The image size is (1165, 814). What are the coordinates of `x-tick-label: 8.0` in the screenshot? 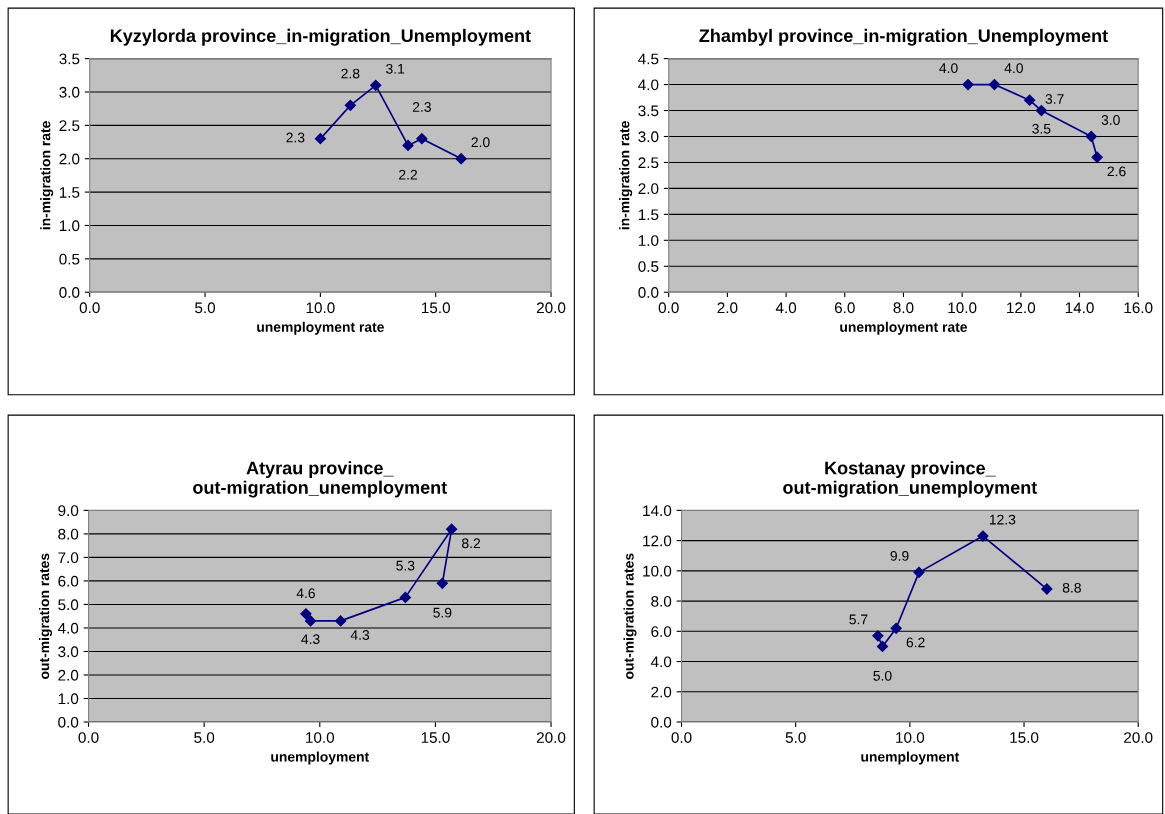 It's located at (903, 308).